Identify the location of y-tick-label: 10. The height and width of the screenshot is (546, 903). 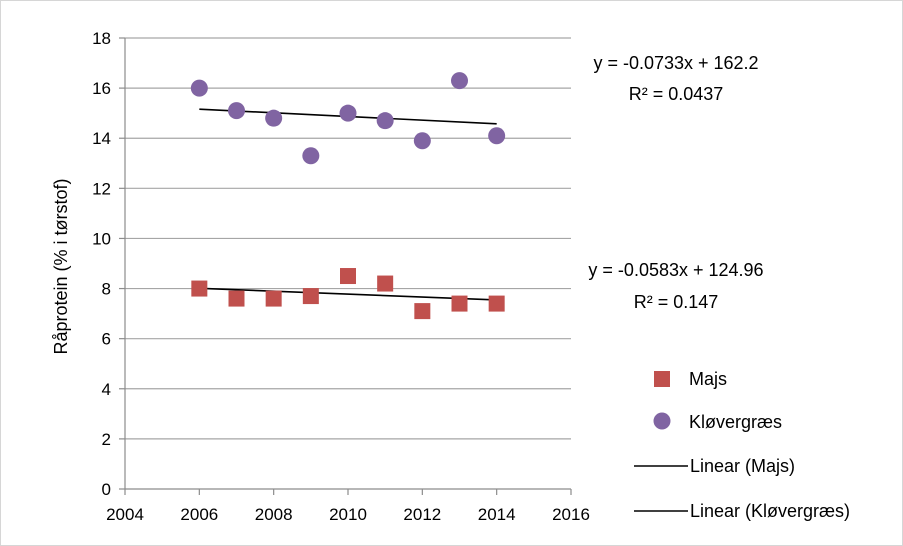
(101, 238).